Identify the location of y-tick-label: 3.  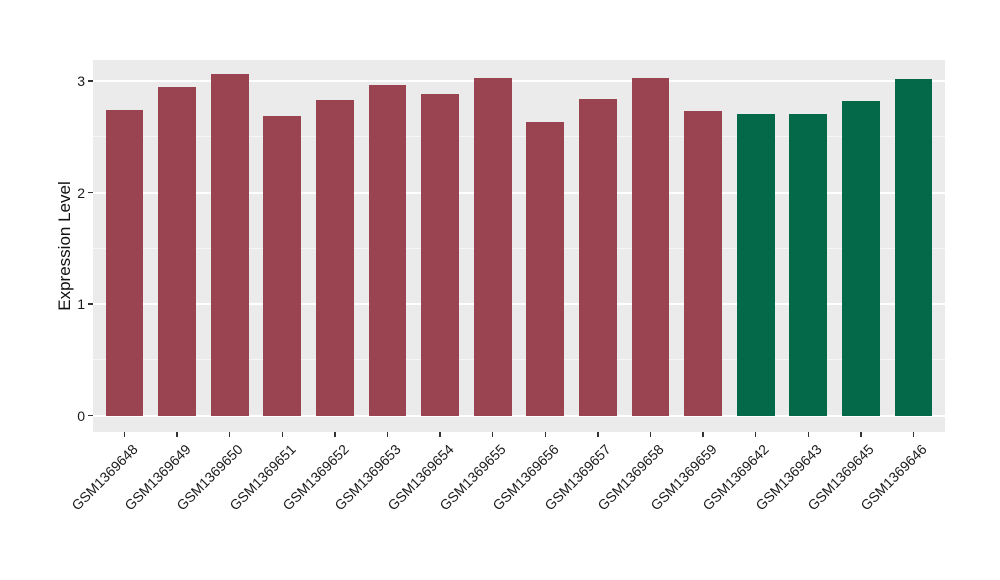
(81, 80).